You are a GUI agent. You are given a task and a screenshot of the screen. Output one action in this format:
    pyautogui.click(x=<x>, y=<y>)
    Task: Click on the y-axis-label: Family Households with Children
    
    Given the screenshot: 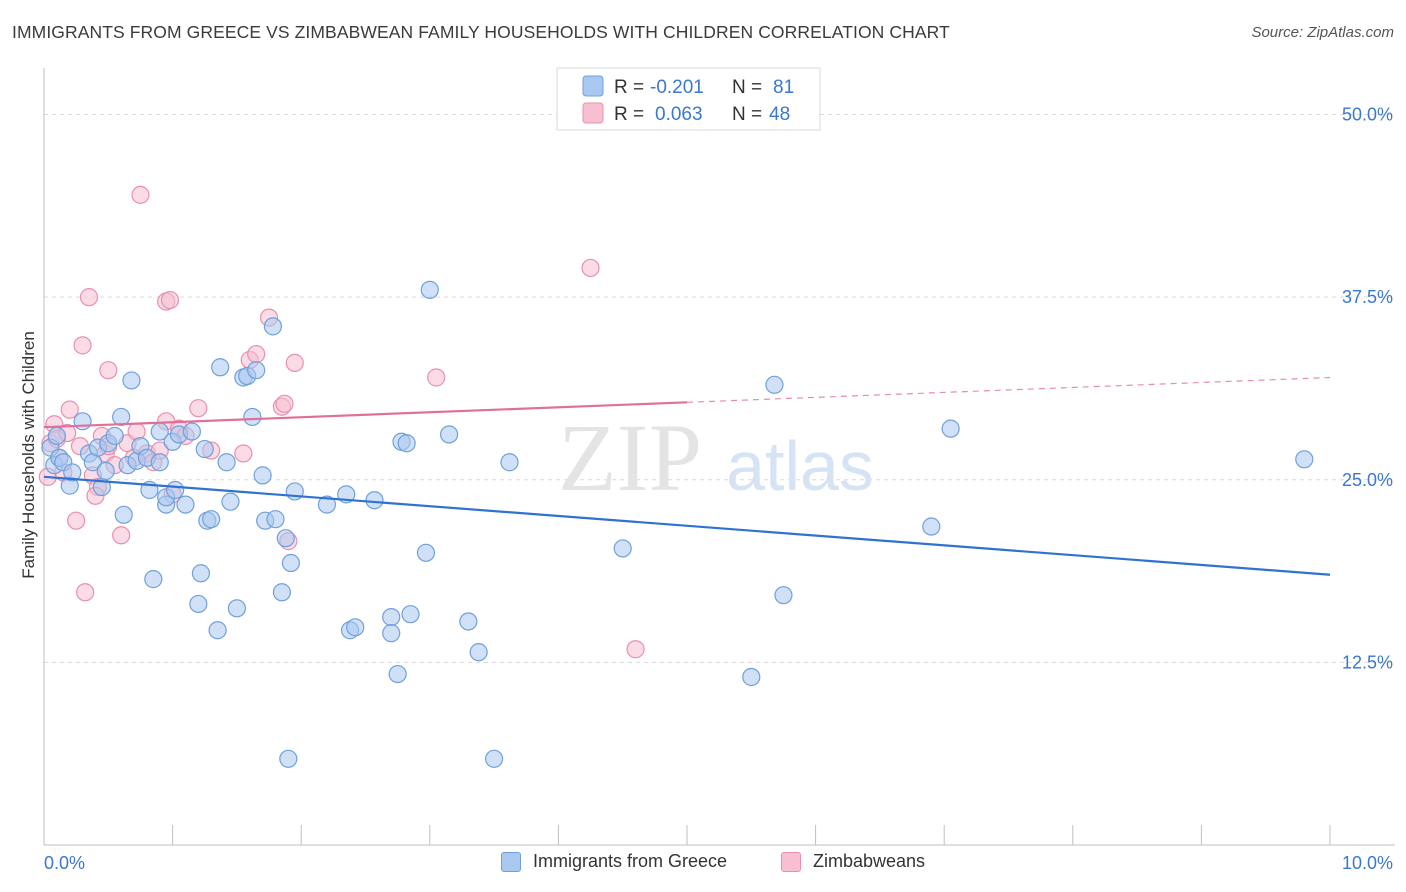 What is the action you would take?
    pyautogui.click(x=28, y=455)
    